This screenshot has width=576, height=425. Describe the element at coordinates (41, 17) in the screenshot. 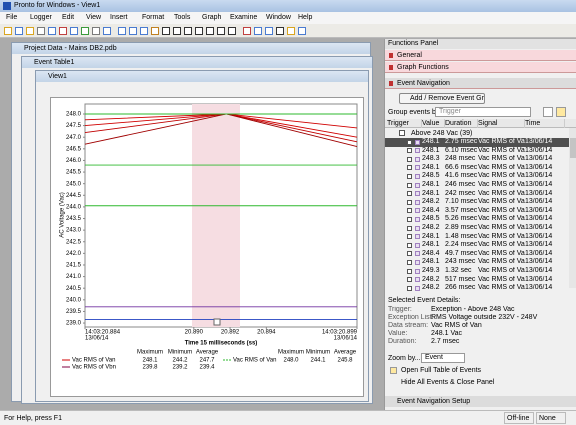

I see `menu-item: Logger` at that location.